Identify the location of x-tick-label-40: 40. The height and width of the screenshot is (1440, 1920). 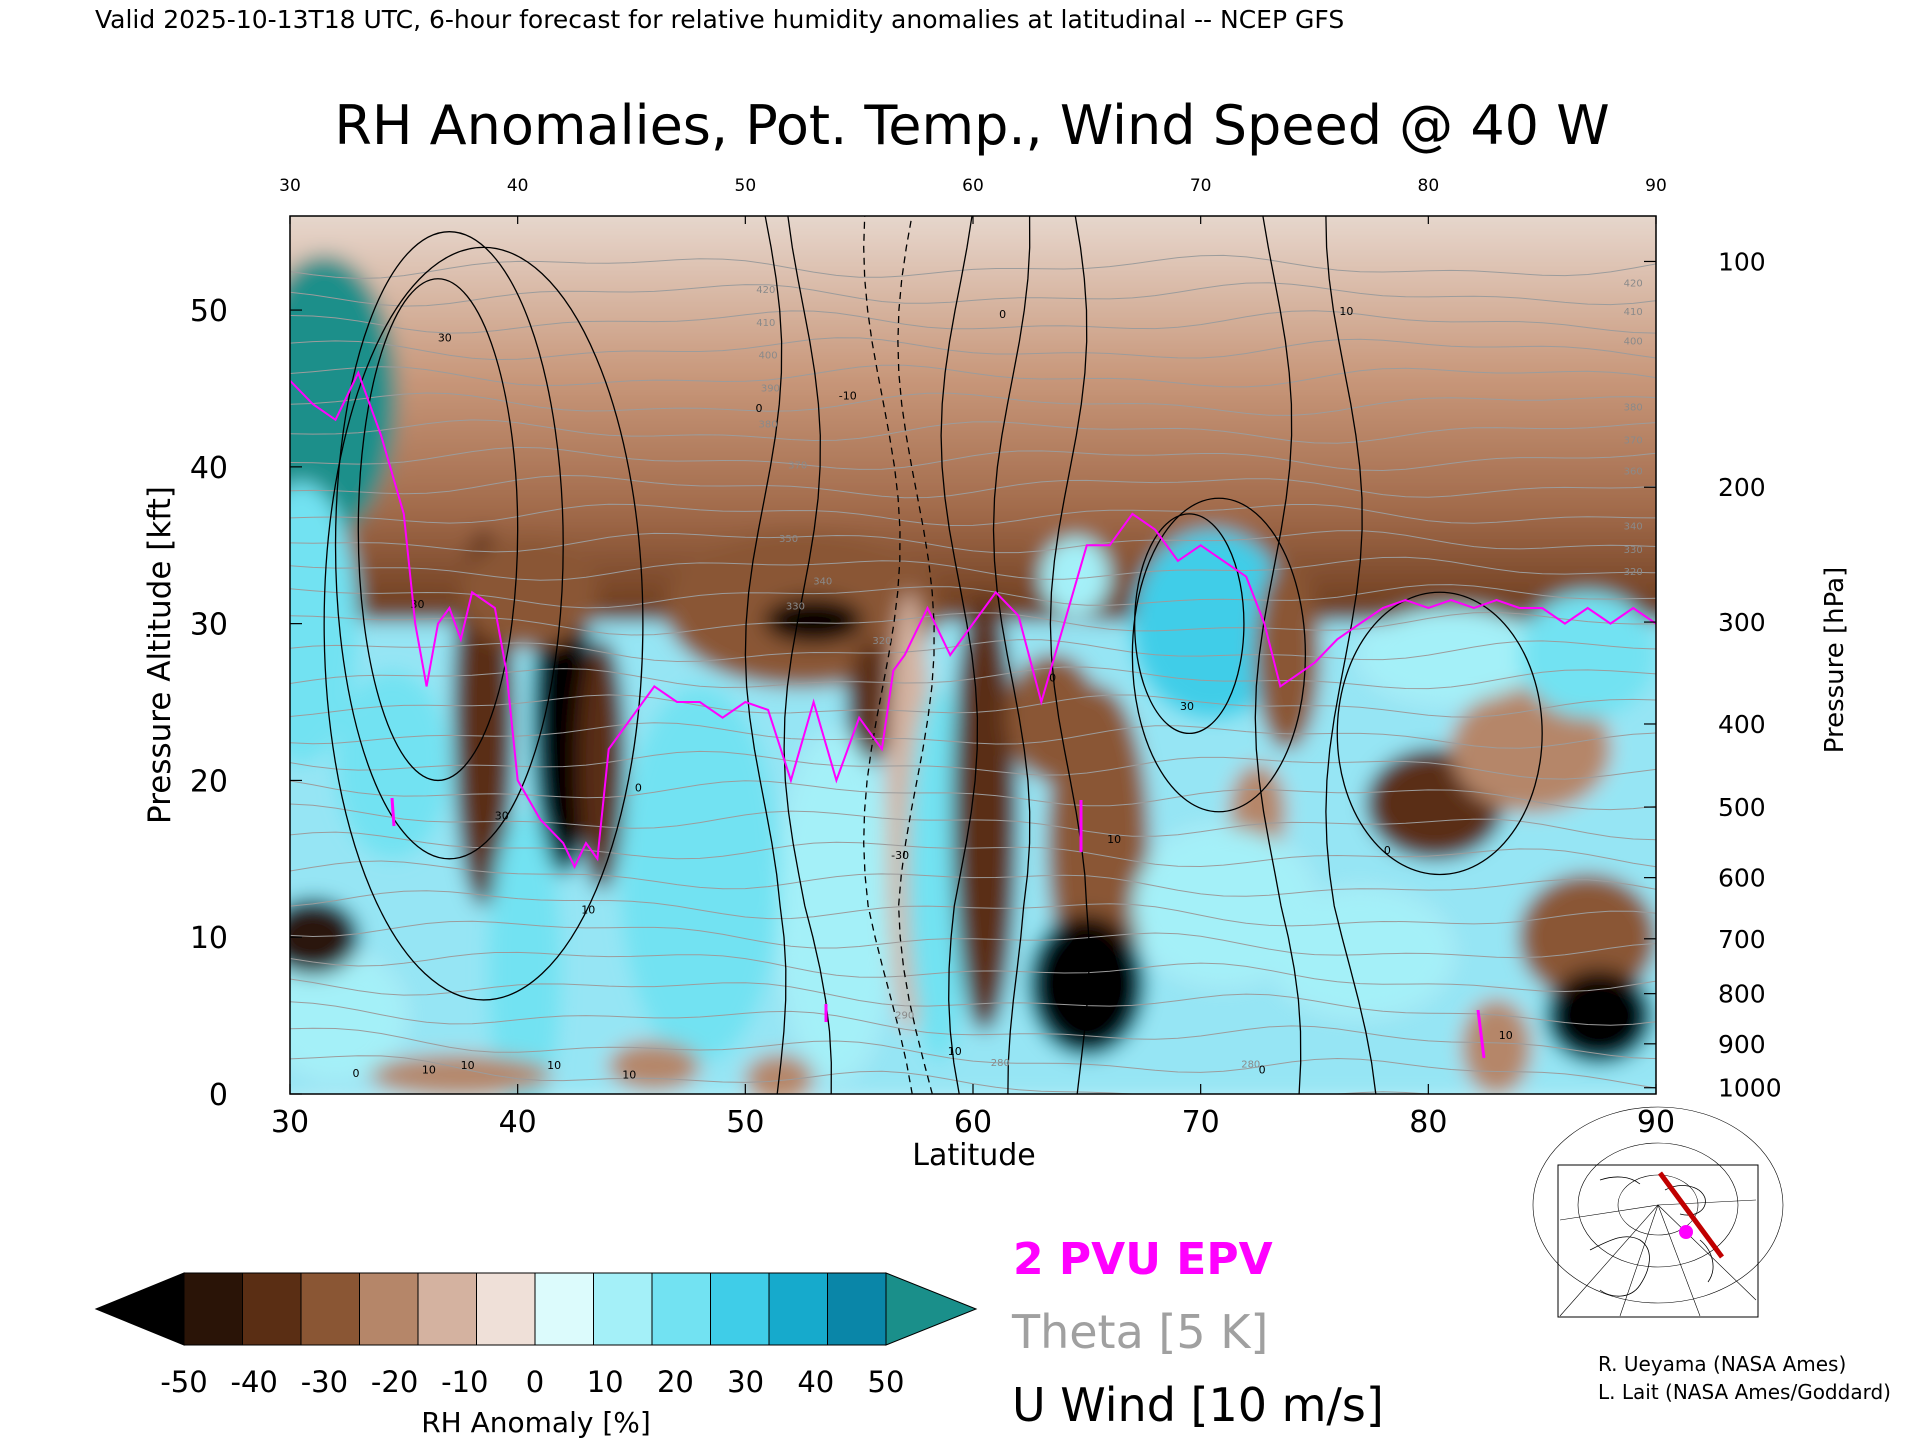
(518, 1122).